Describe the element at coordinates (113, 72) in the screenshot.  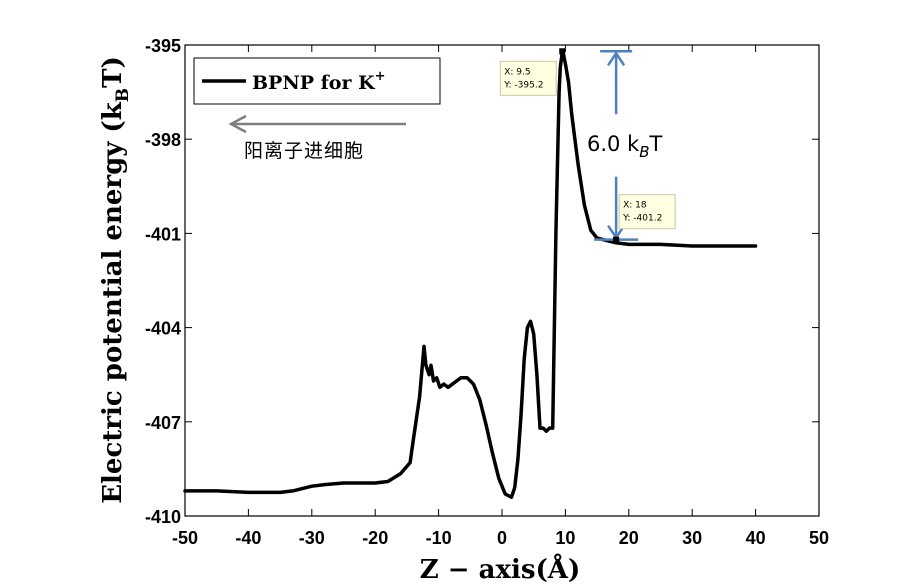
I see `y-axis-title-end: T)` at that location.